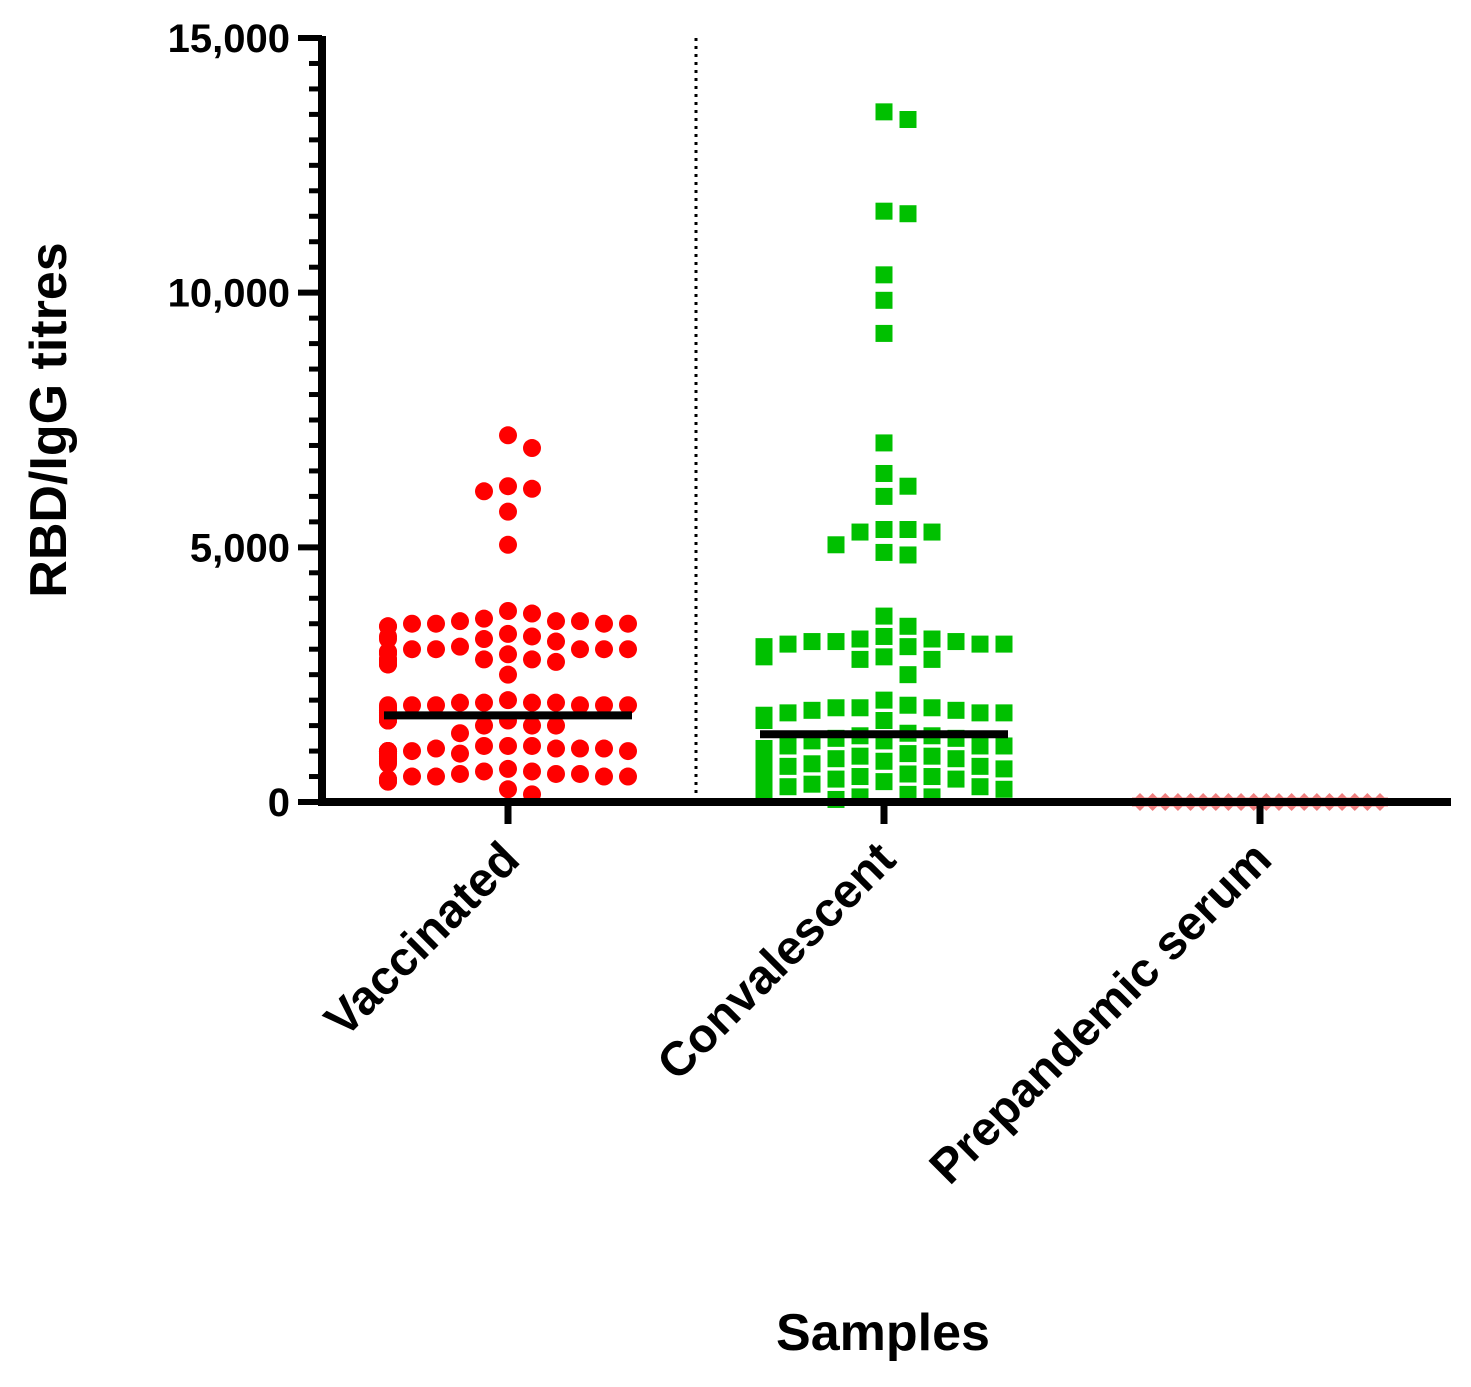 This screenshot has height=1387, width=1471. What do you see at coordinates (229, 39) in the screenshot?
I see `y-tick-label: 15,000` at bounding box center [229, 39].